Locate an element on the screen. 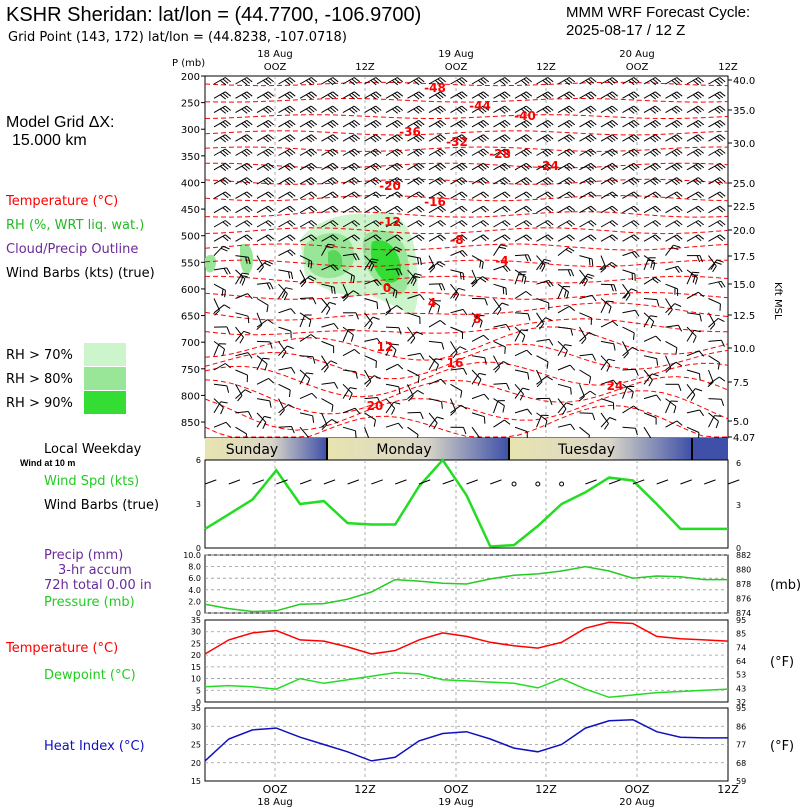 The height and width of the screenshot is (811, 810). series-line is located at coordinates (466, 589).